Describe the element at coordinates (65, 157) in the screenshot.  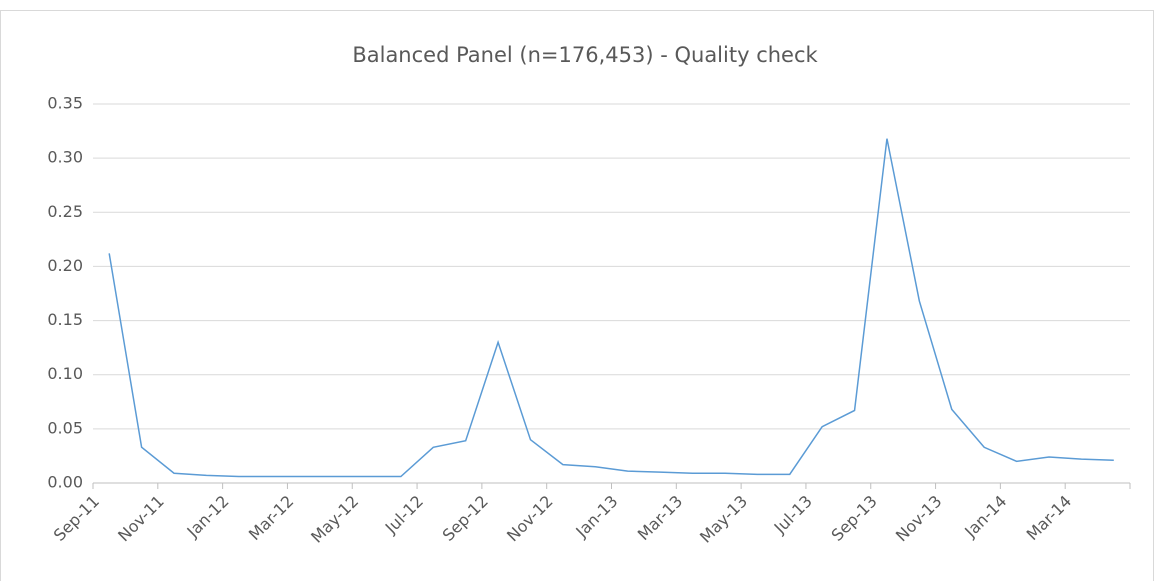
I see `y-tick-label: 0.30` at that location.